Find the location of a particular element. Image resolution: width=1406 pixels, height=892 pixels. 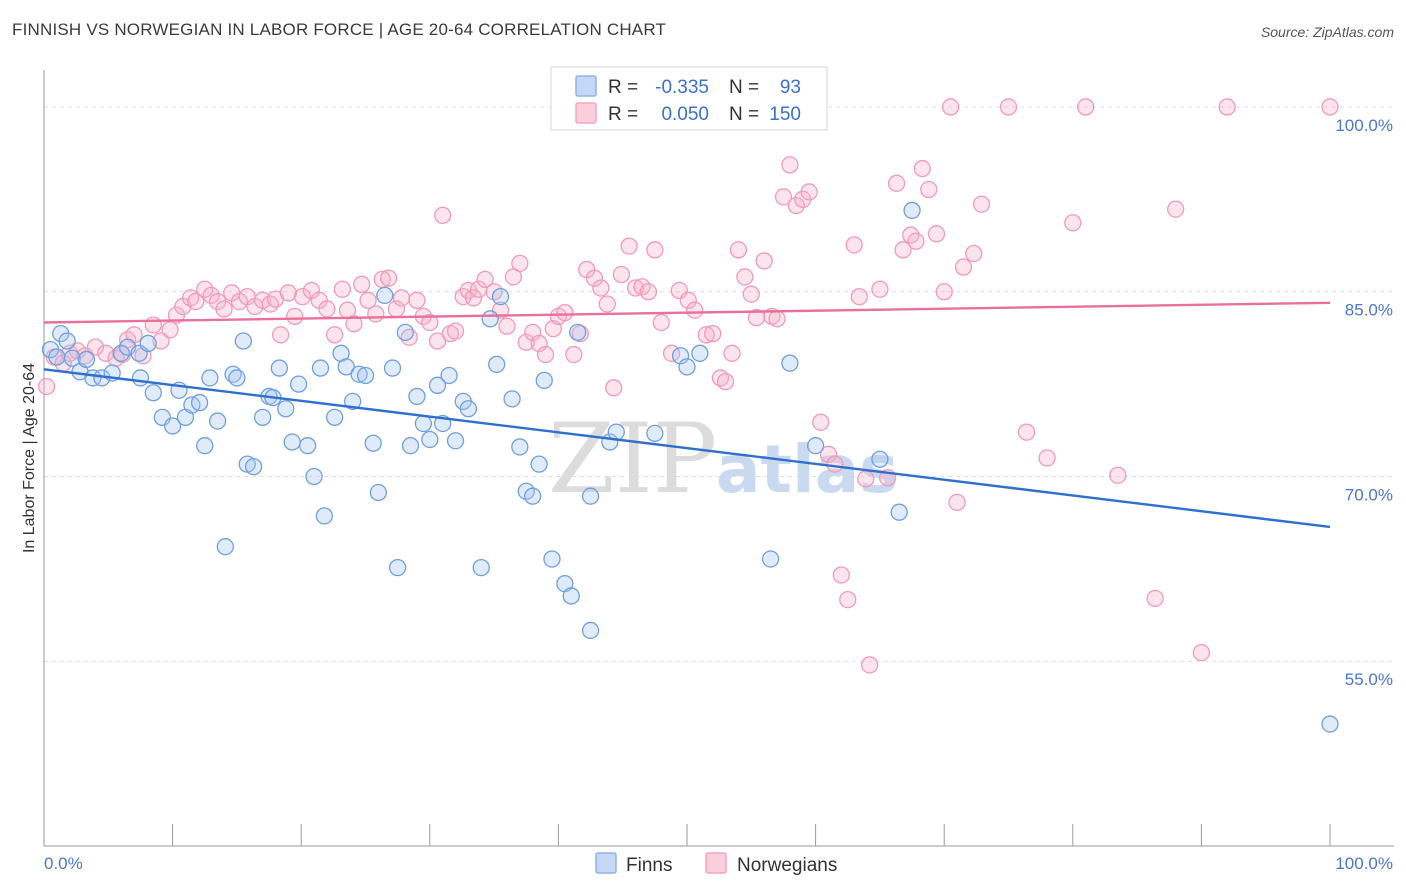

series-legend: Finns Norwegians is located at coordinates (716, 864).